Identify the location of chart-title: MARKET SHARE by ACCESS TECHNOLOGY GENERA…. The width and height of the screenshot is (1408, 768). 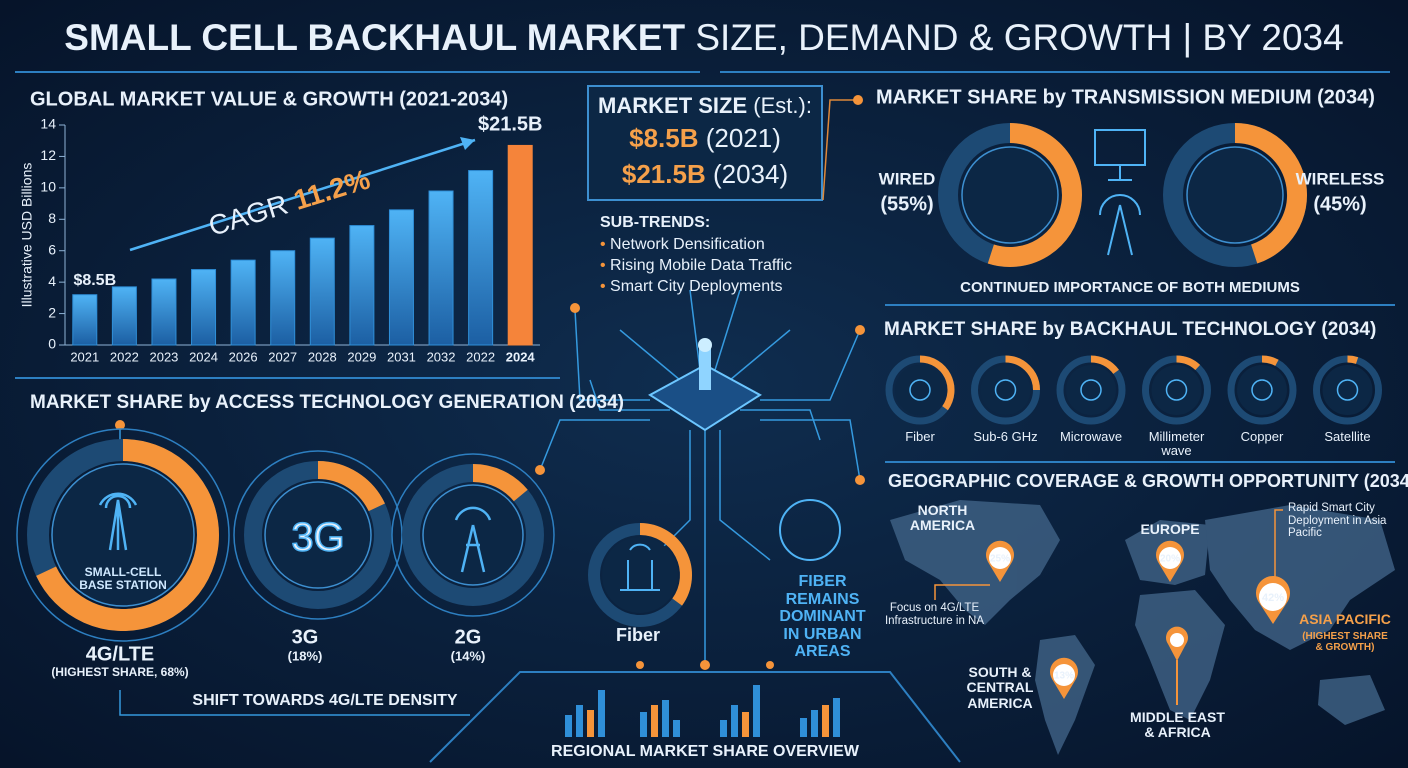
(327, 402).